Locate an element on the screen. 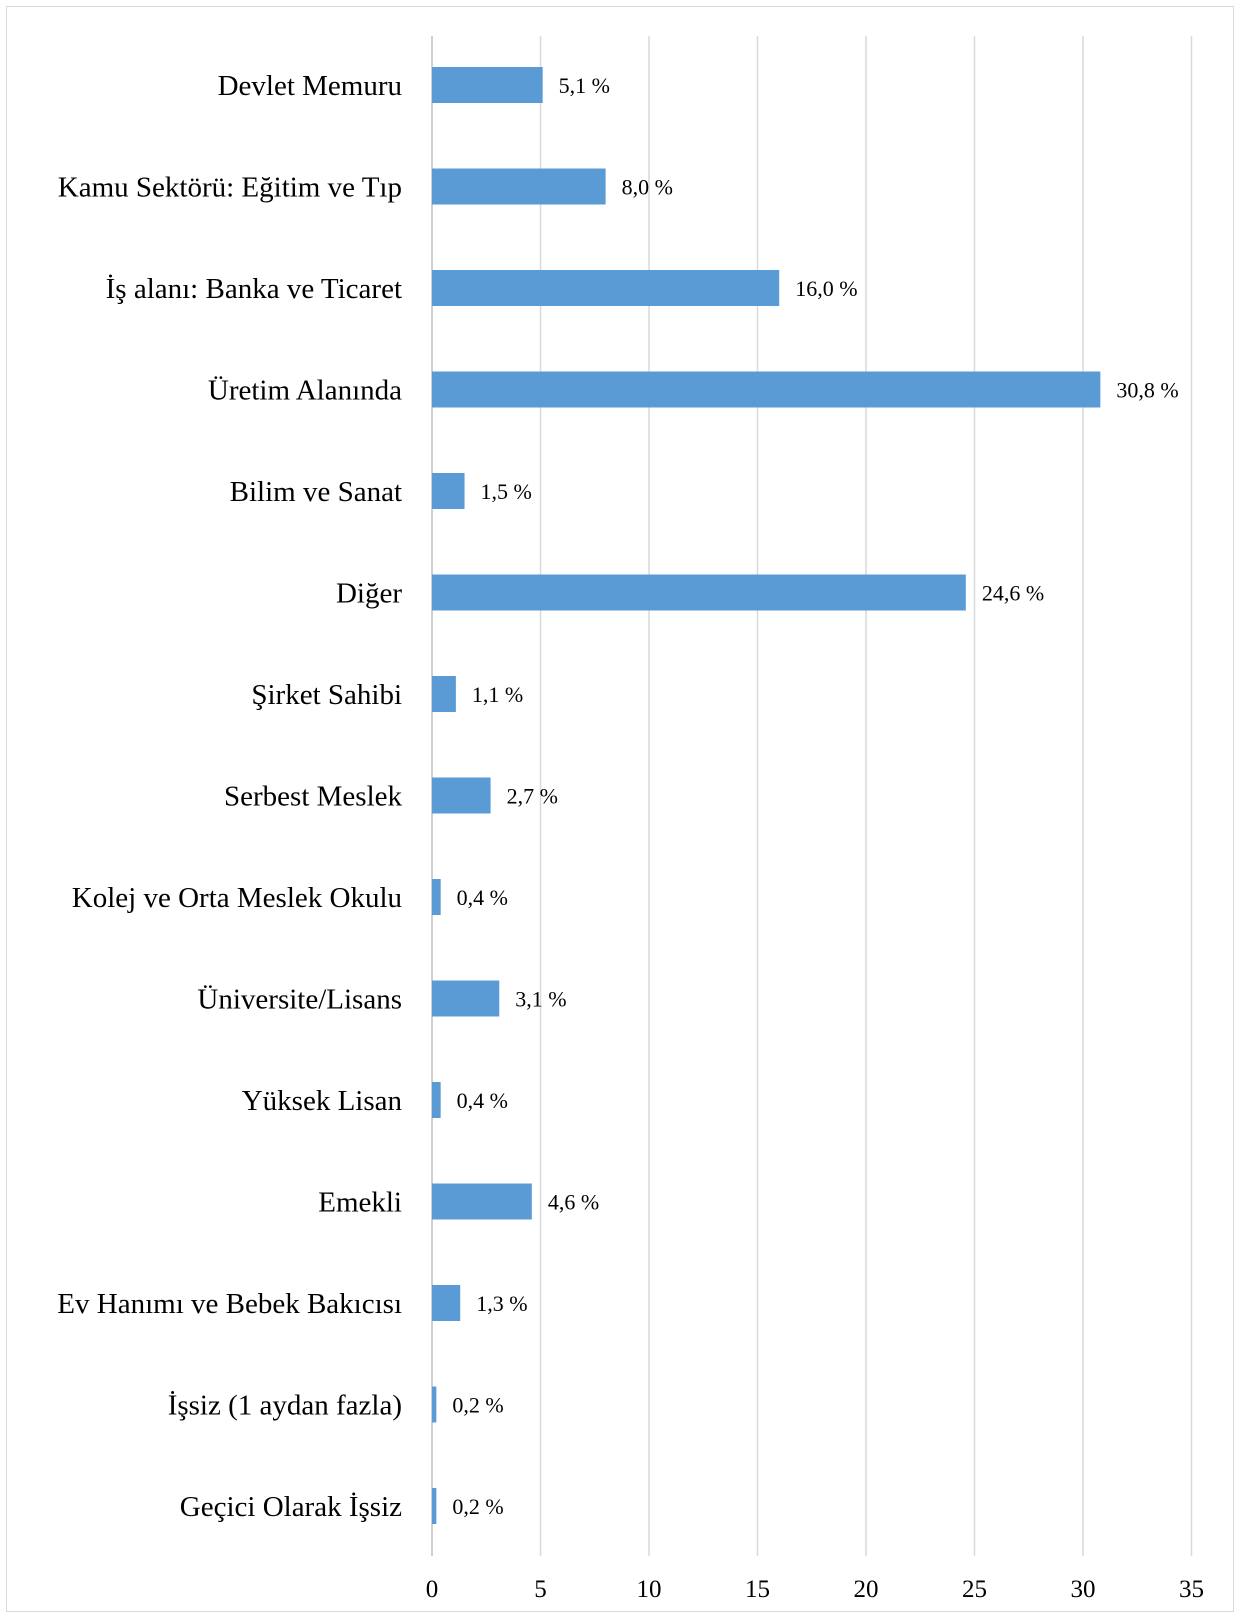 The image size is (1240, 1618). data-label-6: 24,6 % is located at coordinates (1013, 593).